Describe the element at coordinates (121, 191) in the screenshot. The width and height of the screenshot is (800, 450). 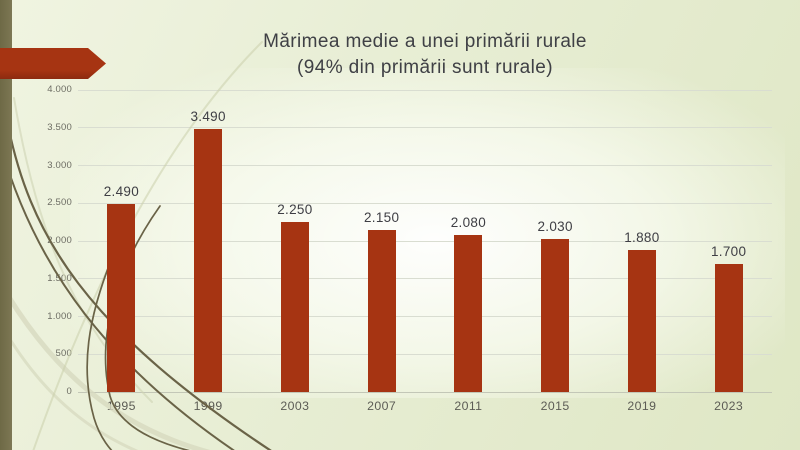
I see `bar-value-label: 2.490` at that location.